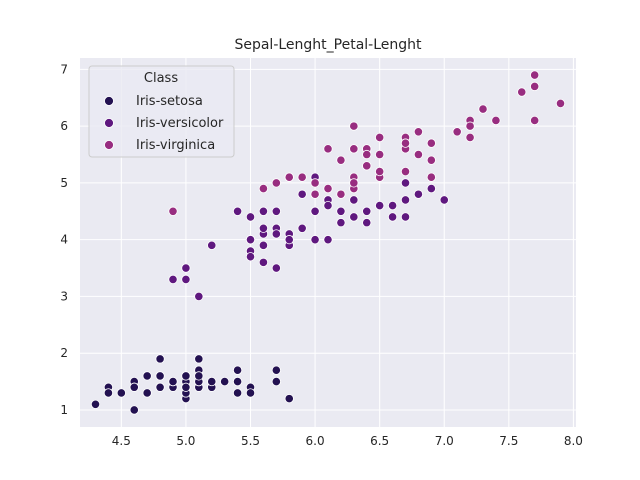  What do you see at coordinates (109, 123) in the screenshot?
I see `legend-marker-versicolor` at bounding box center [109, 123].